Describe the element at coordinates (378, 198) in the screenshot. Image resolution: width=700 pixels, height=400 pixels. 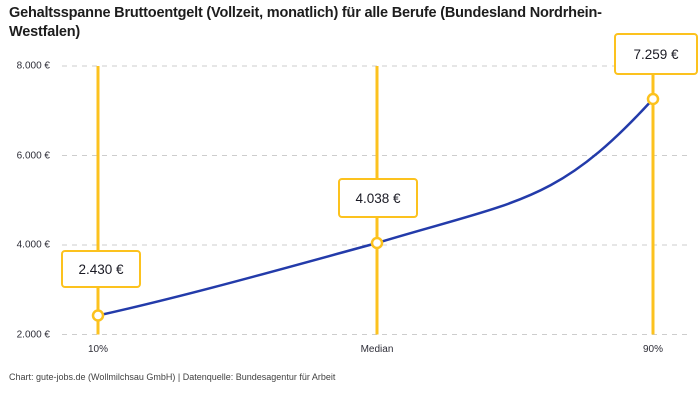
I see `value-annotation-median: 4.038 €` at that location.